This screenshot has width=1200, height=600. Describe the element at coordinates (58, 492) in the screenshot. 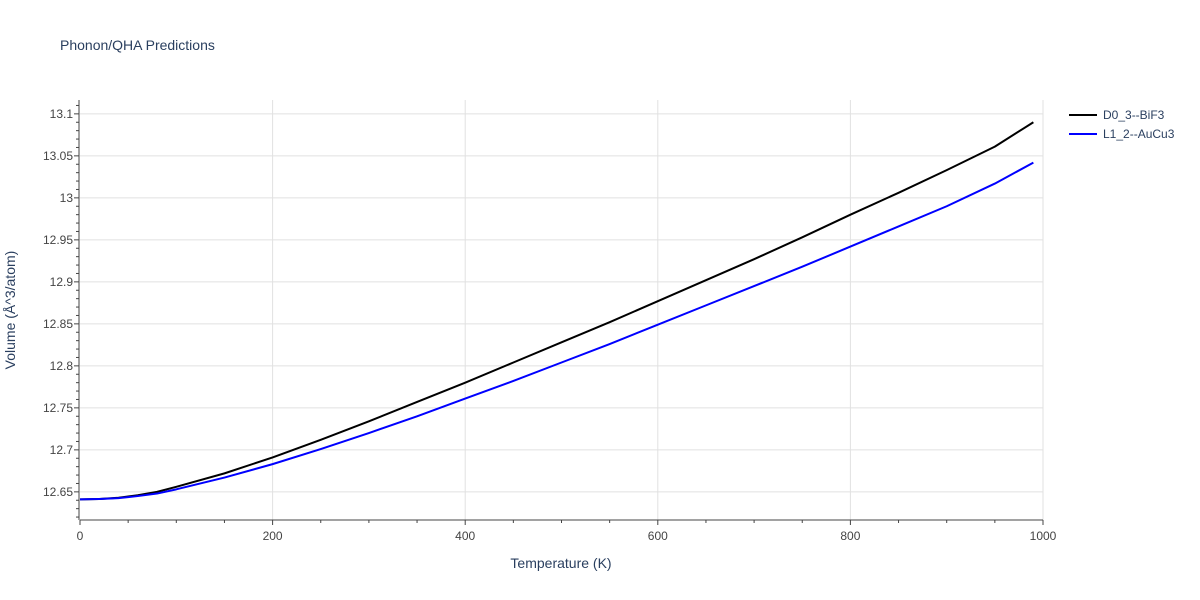

I see `y-tick-label: 12.65` at that location.